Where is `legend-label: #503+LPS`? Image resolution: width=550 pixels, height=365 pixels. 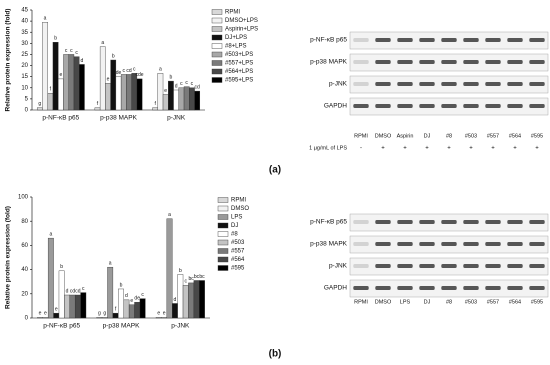
legend-label: #503+LPS is located at coordinates (239, 55).